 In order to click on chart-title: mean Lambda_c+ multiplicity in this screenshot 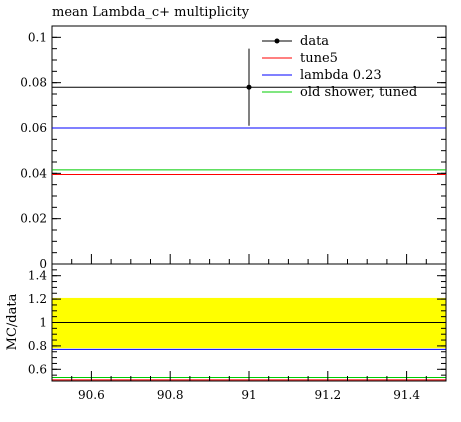, I will do `click(151, 12)`.